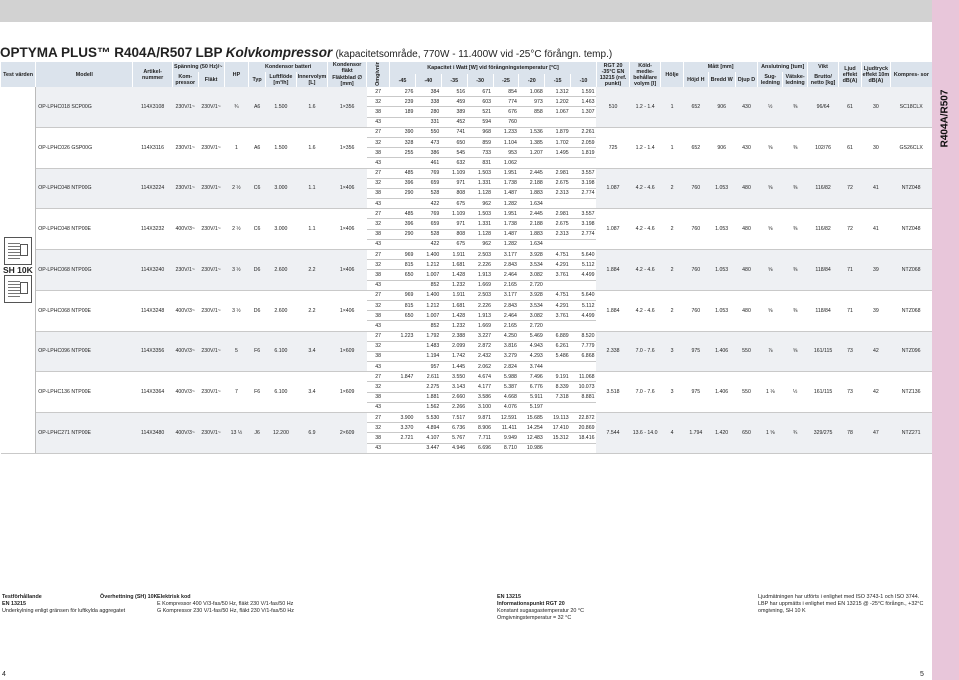  What do you see at coordinates (467, 326) in the screenshot?
I see `table-row: 43 852 1.232 1.669 2.165 2.720` at bounding box center [467, 326].